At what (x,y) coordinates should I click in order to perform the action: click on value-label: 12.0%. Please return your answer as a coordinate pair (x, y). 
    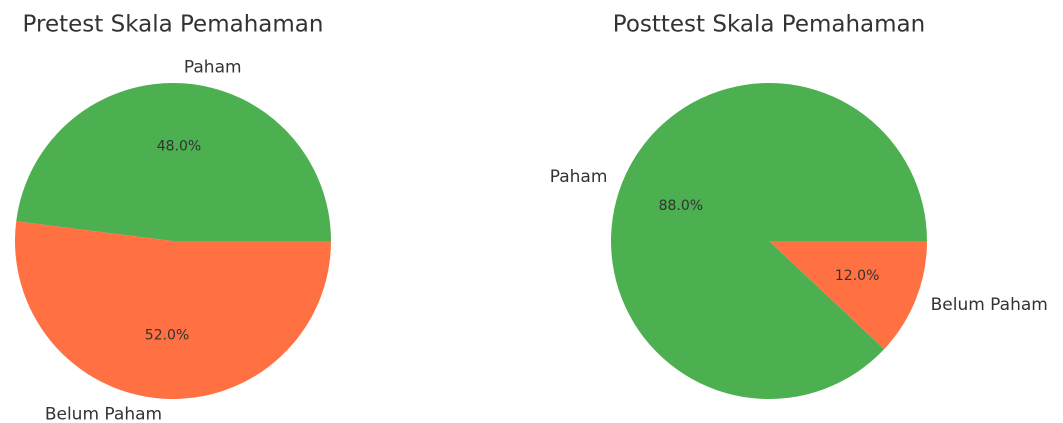
    Looking at the image, I should click on (857, 276).